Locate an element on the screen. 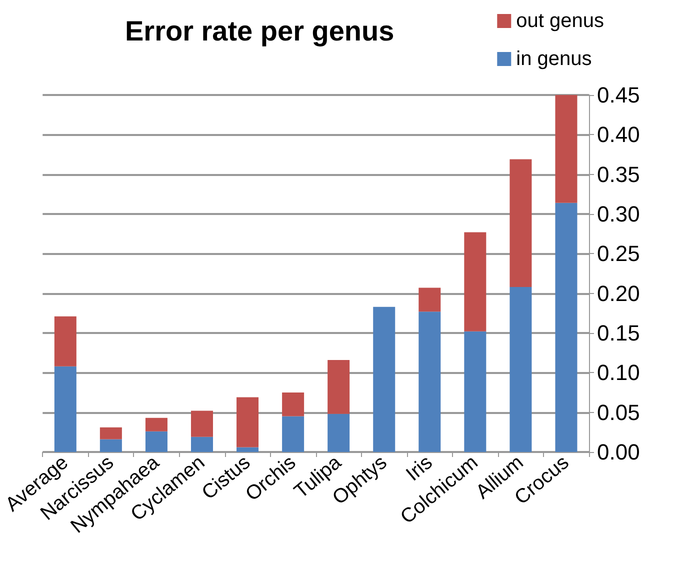 This screenshot has width=679, height=562. y-tick-label: 0.45 is located at coordinates (618, 95).